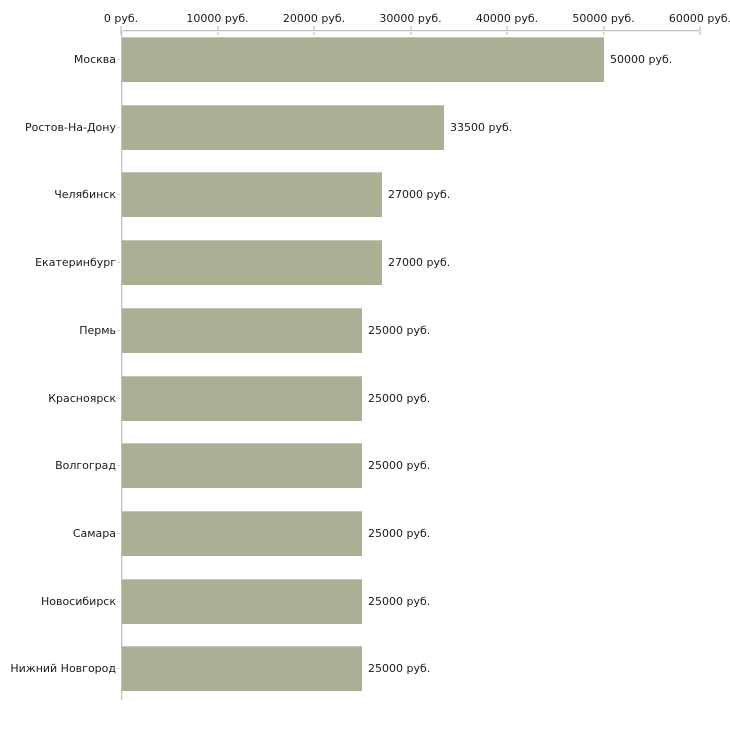 The width and height of the screenshot is (730, 730). What do you see at coordinates (122, 365) in the screenshot?
I see `y-axis-line` at bounding box center [122, 365].